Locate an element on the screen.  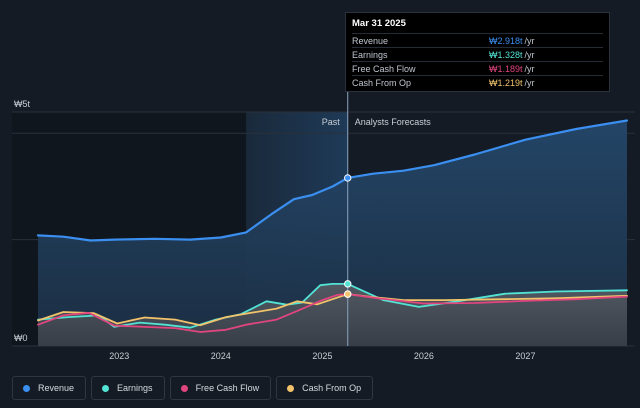
legend-free-cash-flow: Free Cash Flow is located at coordinates (220, 388).